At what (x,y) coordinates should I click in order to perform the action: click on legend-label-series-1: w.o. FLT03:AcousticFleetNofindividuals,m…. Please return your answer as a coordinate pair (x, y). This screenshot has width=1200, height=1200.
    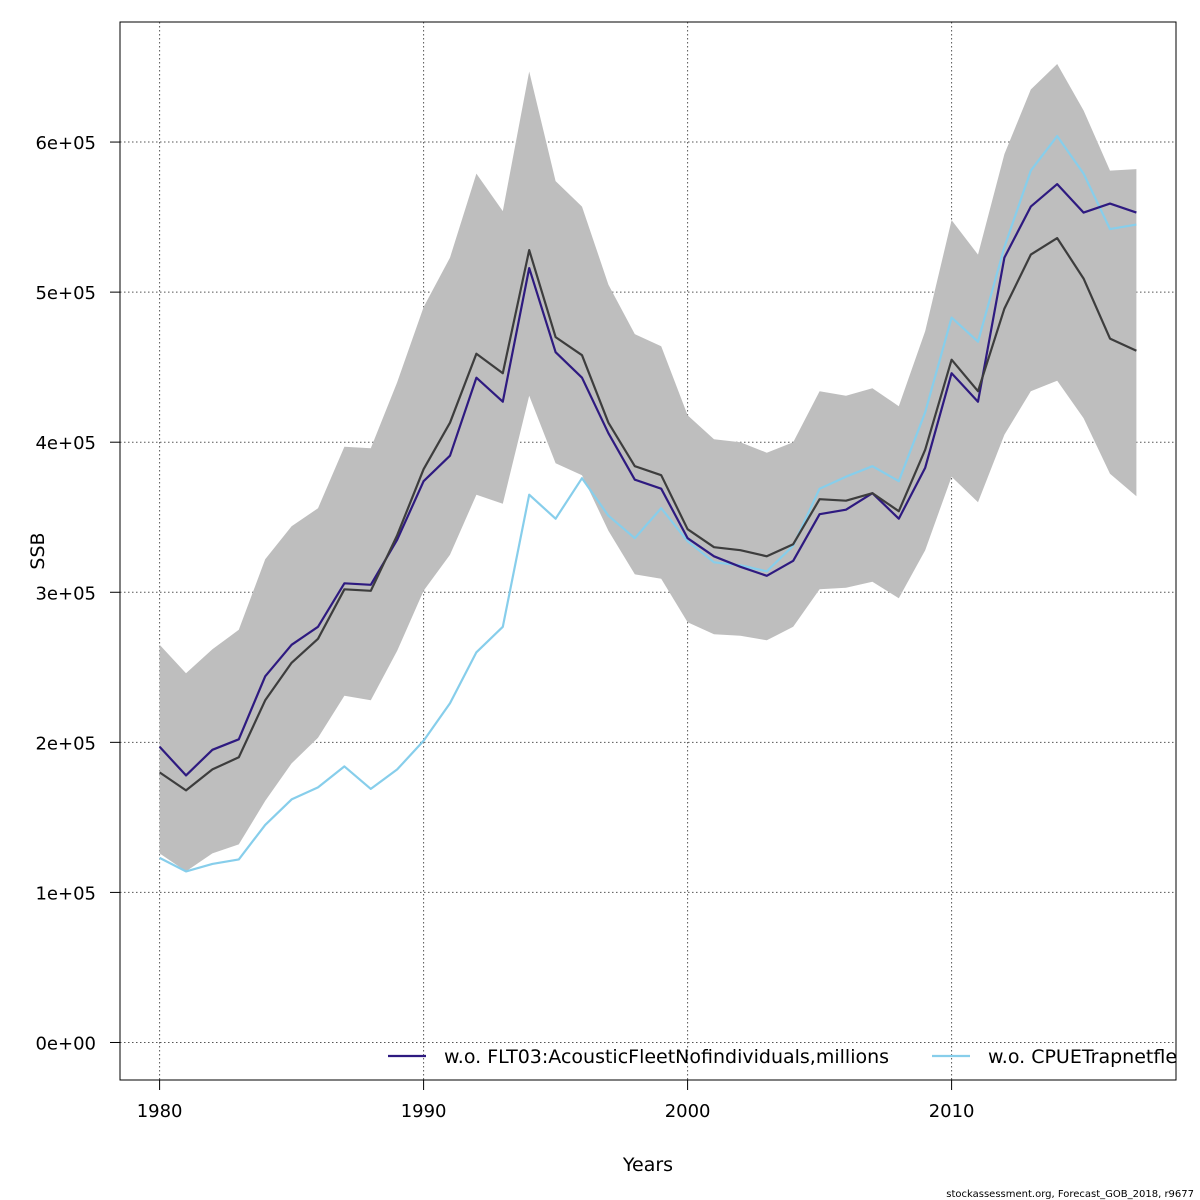
    Looking at the image, I should click on (666, 1057).